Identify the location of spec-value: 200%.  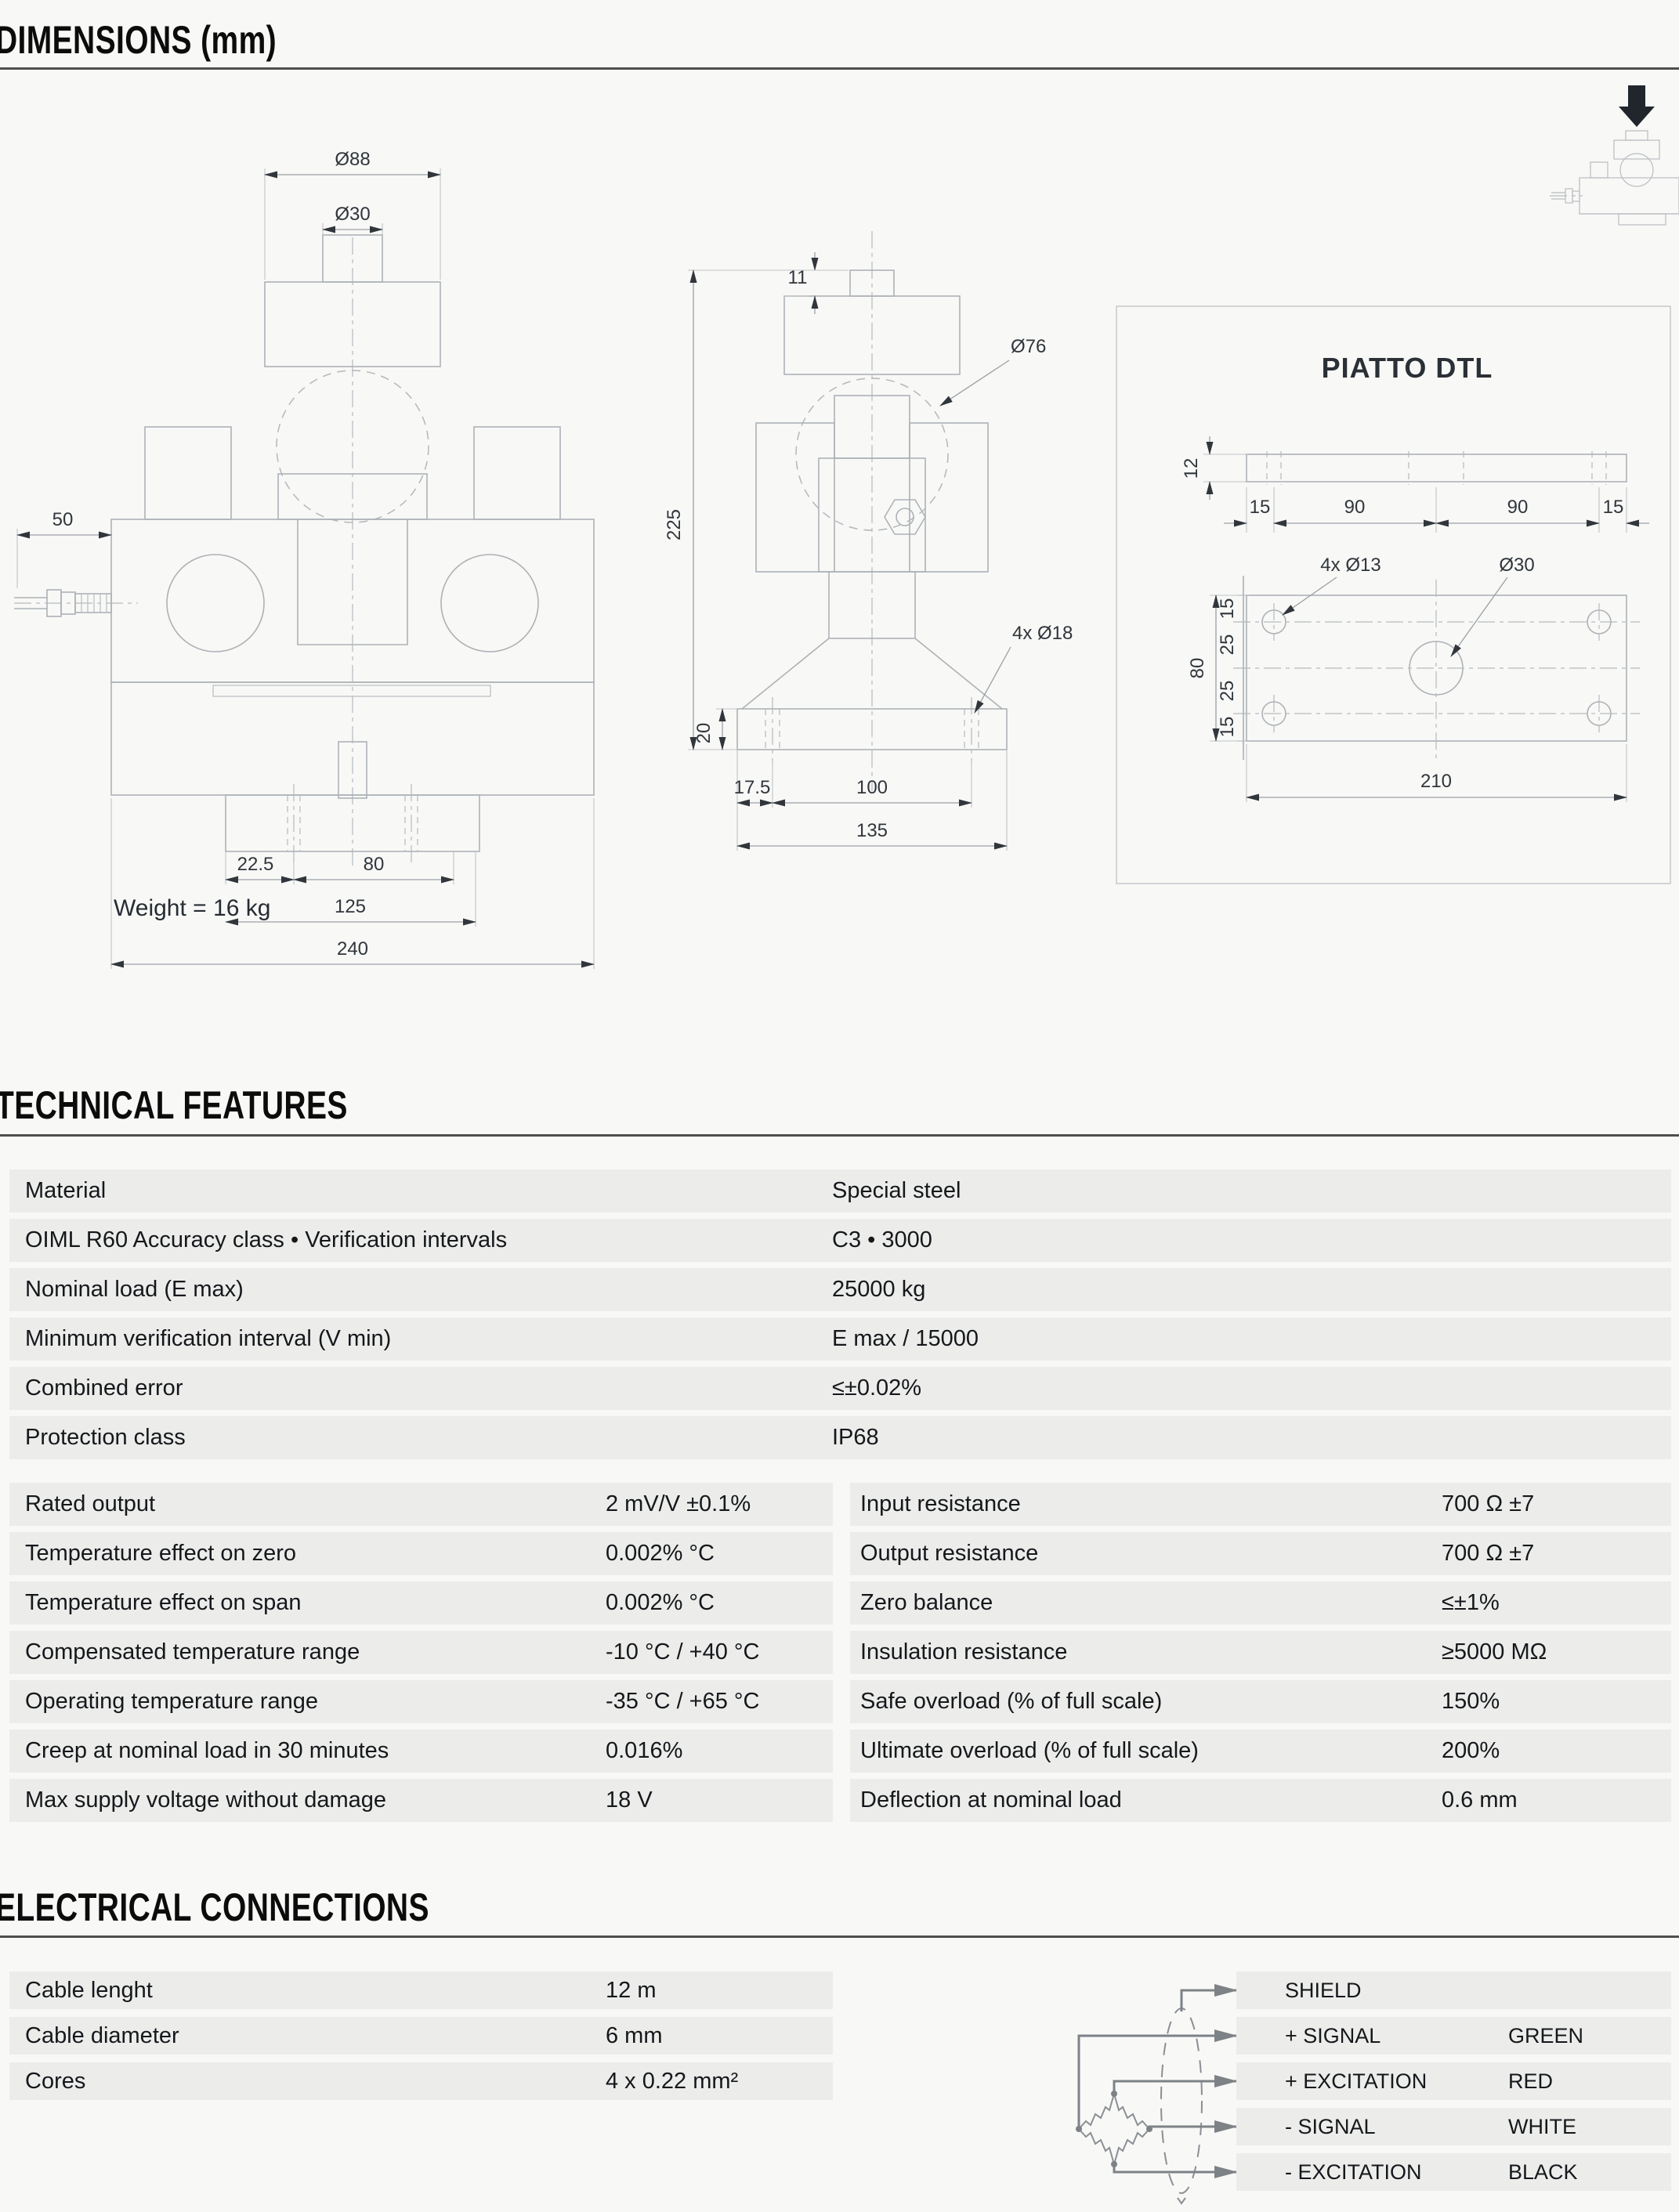
(1471, 1751).